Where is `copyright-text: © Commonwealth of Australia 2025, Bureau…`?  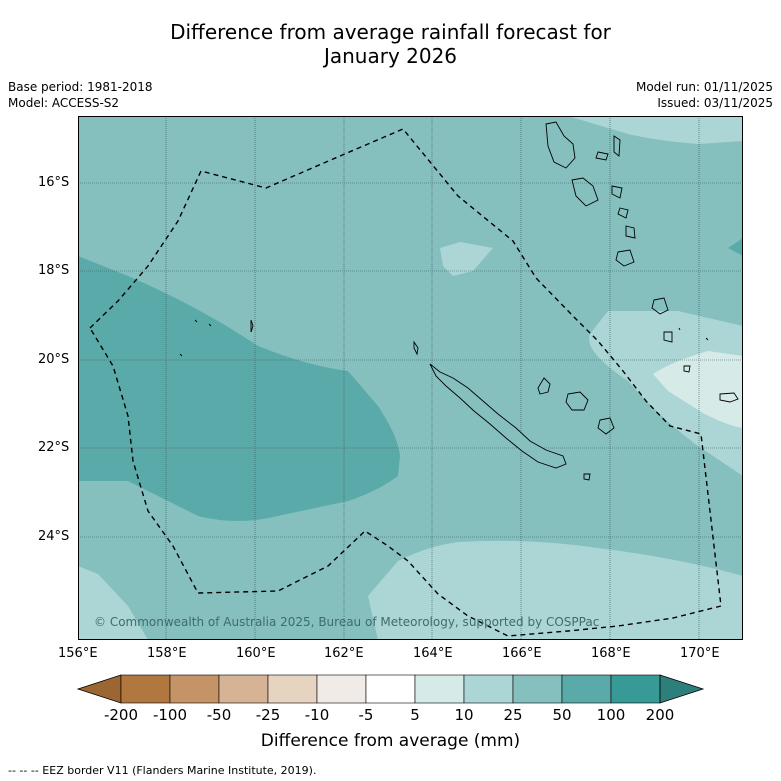 copyright-text: © Commonwealth of Australia 2025, Bureau… is located at coordinates (346, 622).